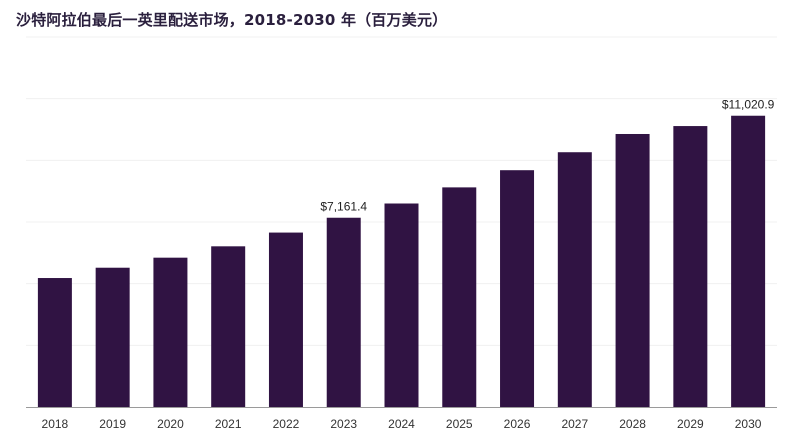 This screenshot has height=439, width=800. I want to click on x-tick-label: 2030, so click(748, 424).